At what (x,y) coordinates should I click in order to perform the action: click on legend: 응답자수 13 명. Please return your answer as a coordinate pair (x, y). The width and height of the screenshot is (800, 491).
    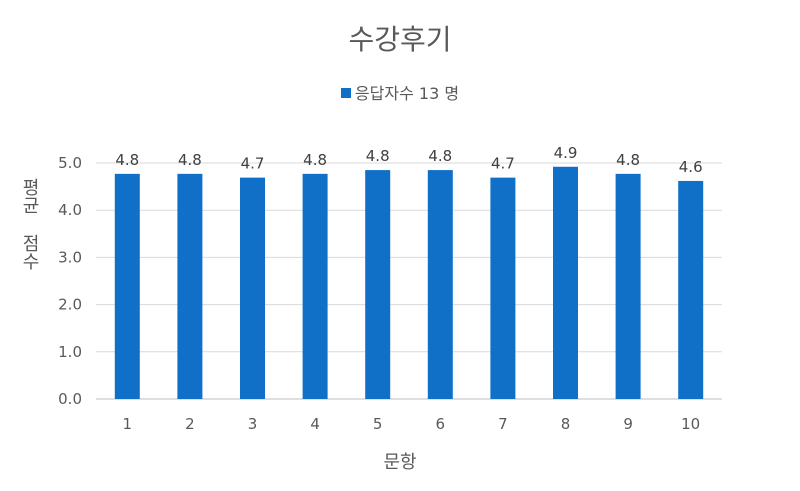
    Looking at the image, I should click on (400, 92).